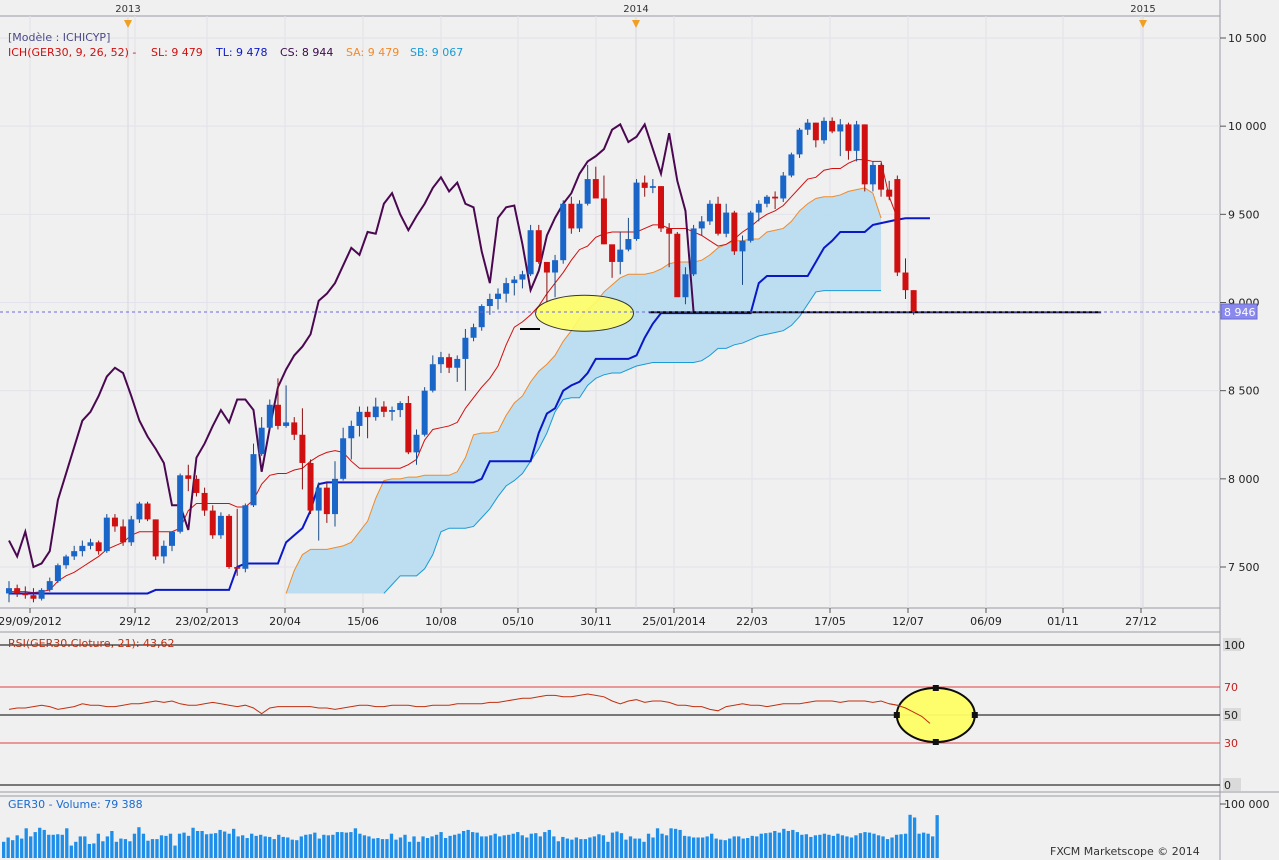  Describe the element at coordinates (908, 621) in the screenshot. I see `date-axis-label: 12/07` at that location.